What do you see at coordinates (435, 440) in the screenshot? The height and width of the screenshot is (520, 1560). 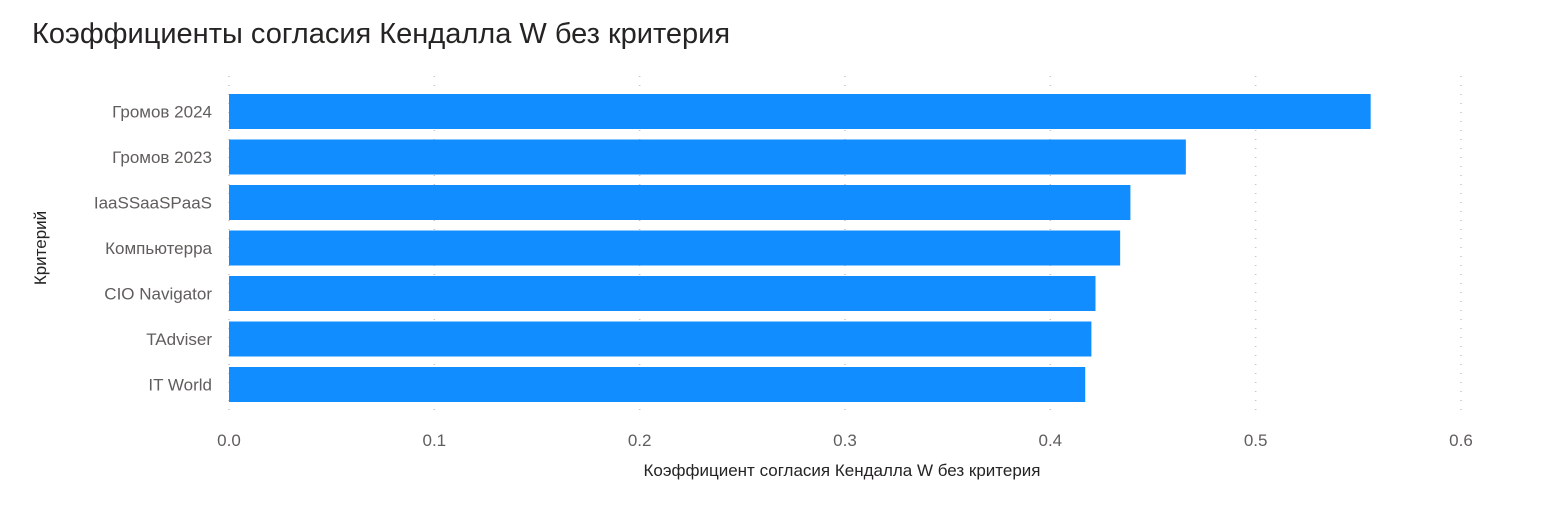 I see `x-tick-label: 0.1` at bounding box center [435, 440].